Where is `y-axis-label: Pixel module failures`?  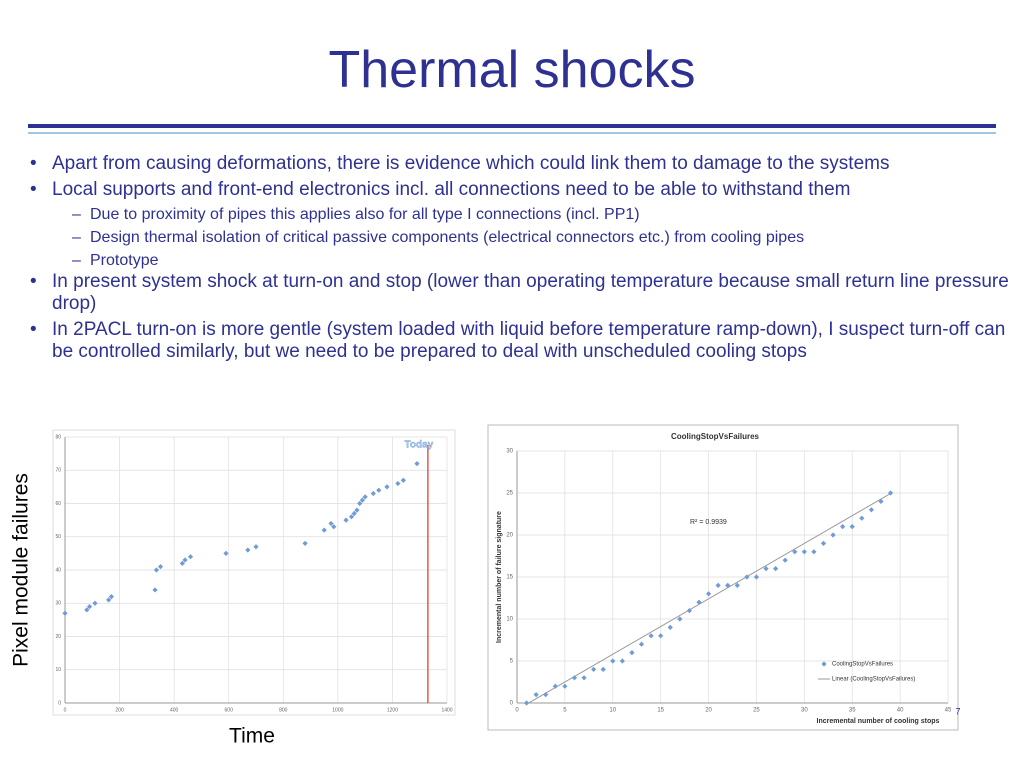
y-axis-label: Pixel module failures is located at coordinates (21, 570).